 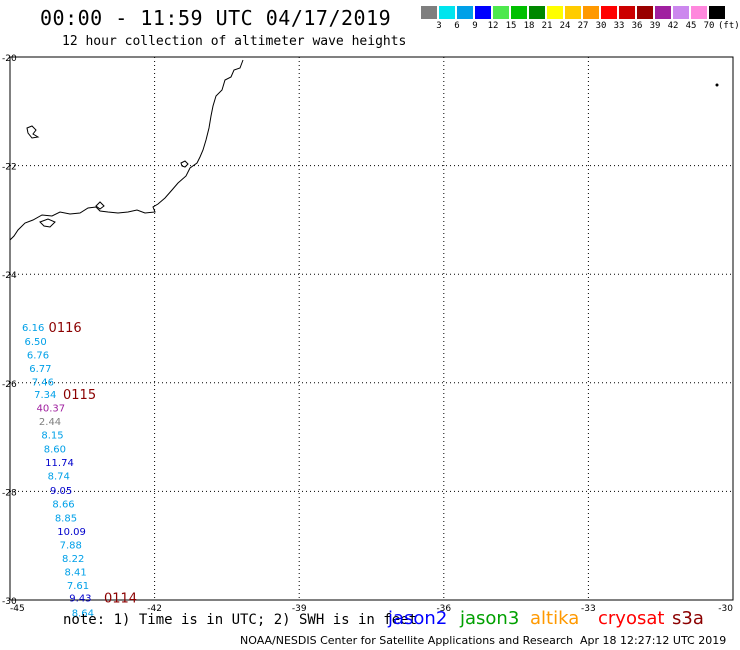 I want to click on legend-label: 45, so click(x=691, y=26).